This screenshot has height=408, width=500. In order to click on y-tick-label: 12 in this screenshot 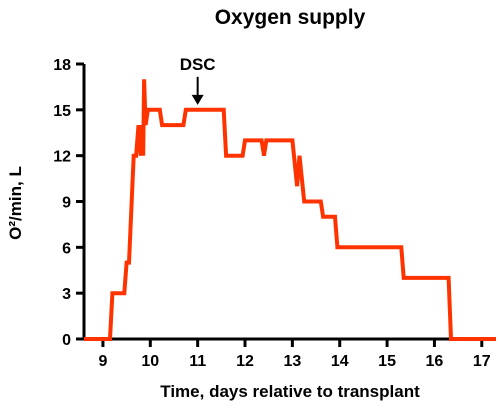, I will do `click(62, 157)`.